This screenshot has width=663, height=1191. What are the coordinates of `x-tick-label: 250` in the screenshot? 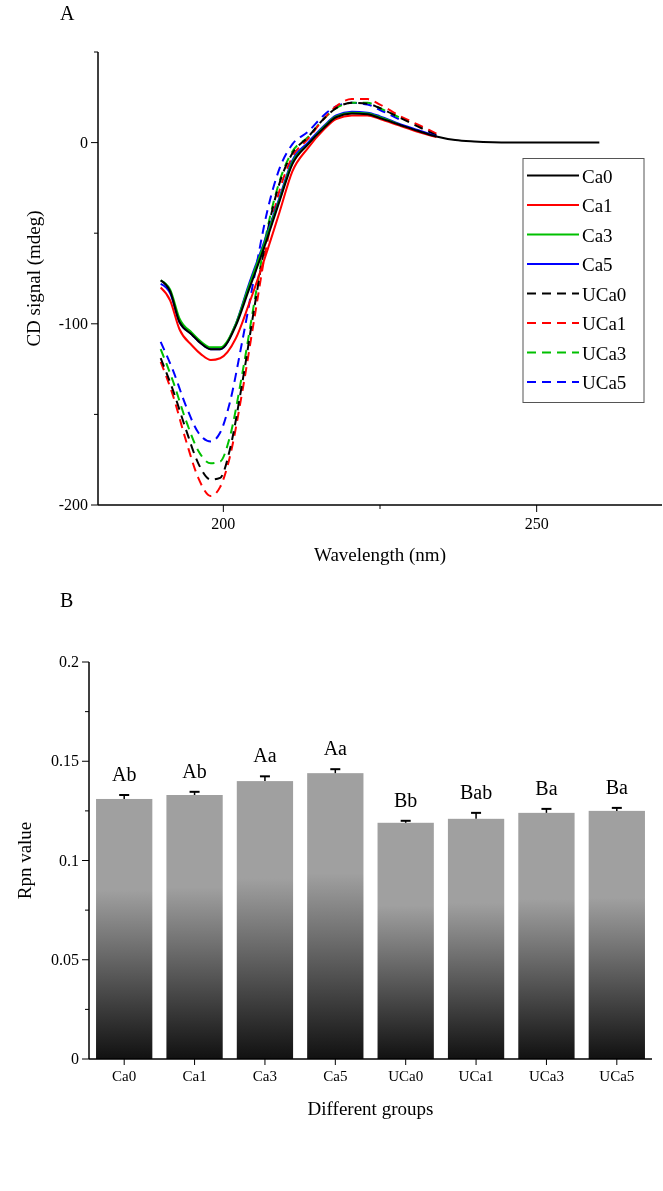 It's located at (536, 523).